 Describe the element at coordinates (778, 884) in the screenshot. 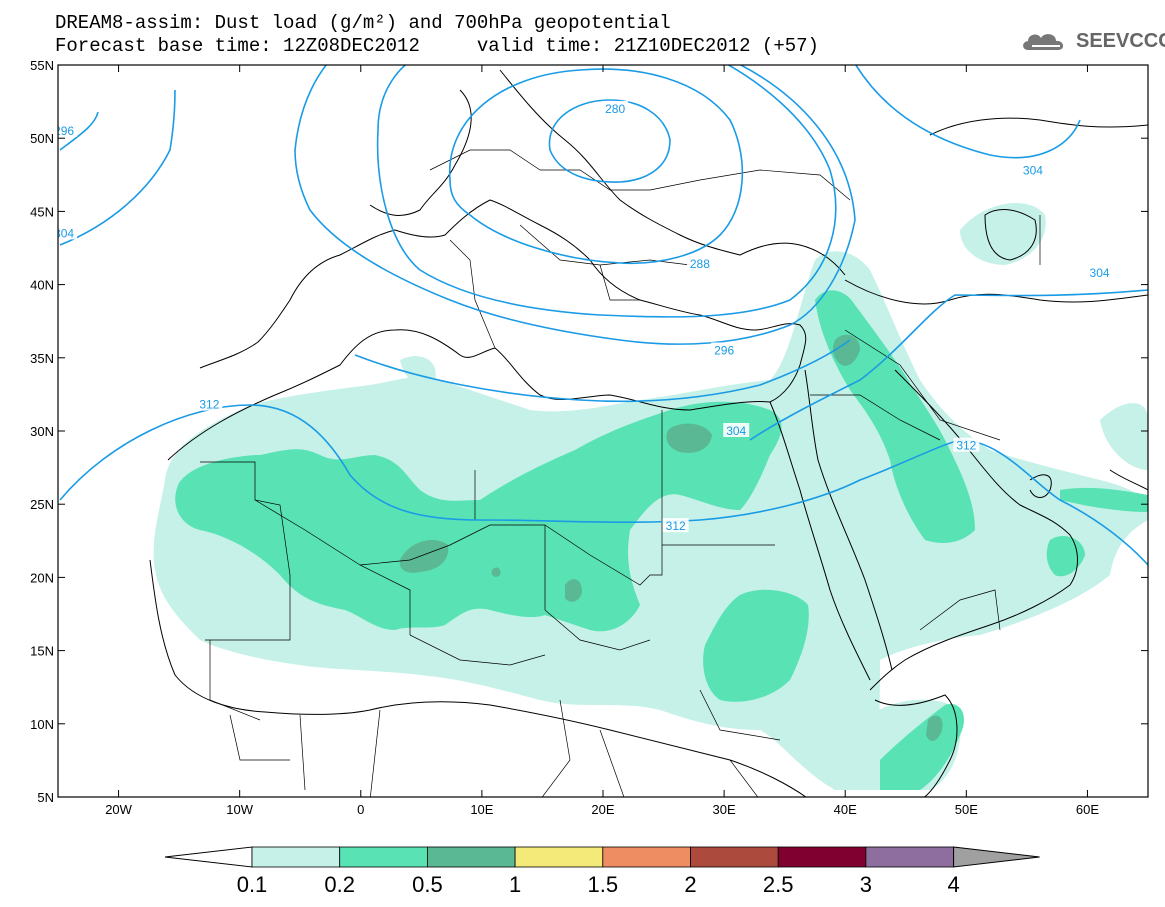

I see `colorbar-label: 2.5` at that location.